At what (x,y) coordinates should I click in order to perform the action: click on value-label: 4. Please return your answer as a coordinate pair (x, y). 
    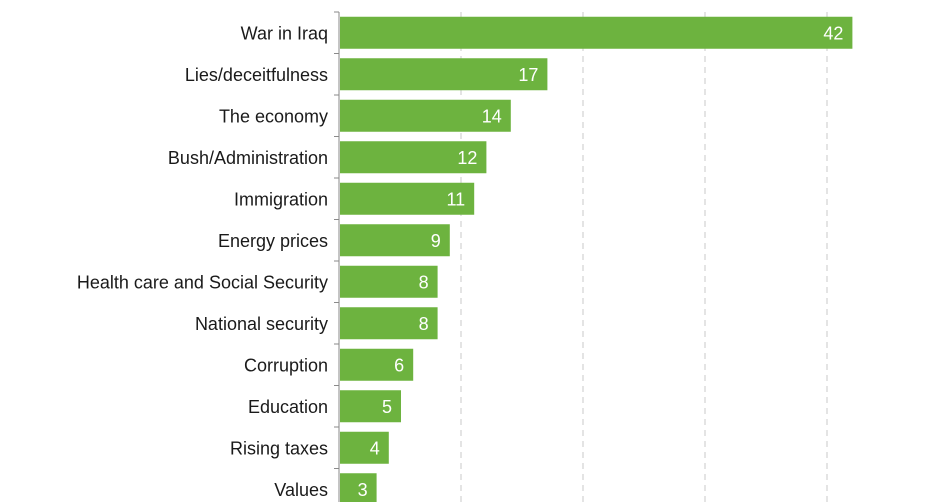
    Looking at the image, I should click on (375, 448).